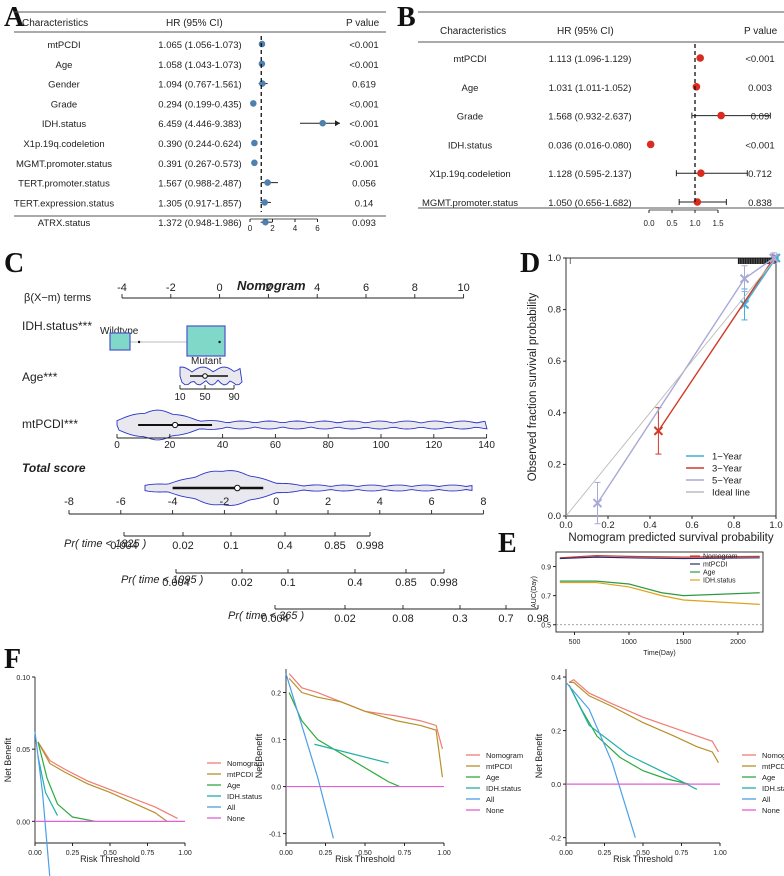 This screenshot has width=784, height=876. Describe the element at coordinates (64, 203) in the screenshot. I see `forest-a-row-name: TERT.expression.status` at that location.